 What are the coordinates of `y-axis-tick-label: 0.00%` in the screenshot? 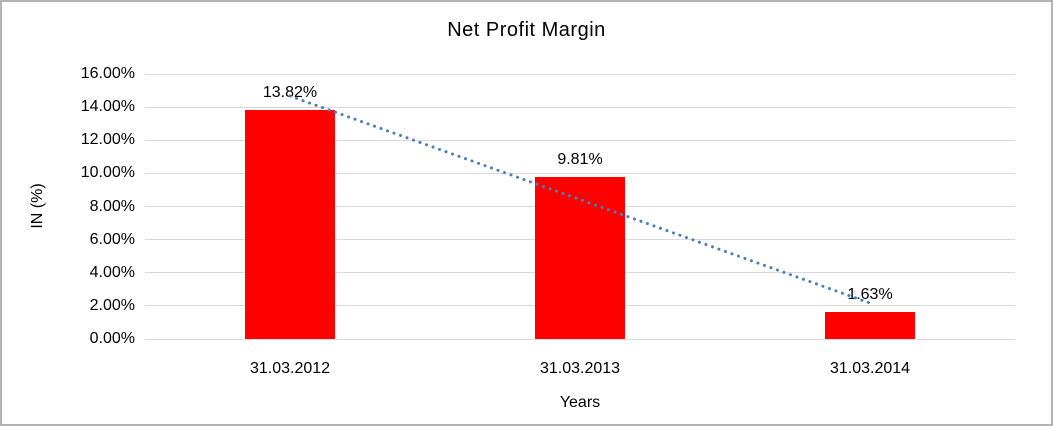 It's located at (112, 338).